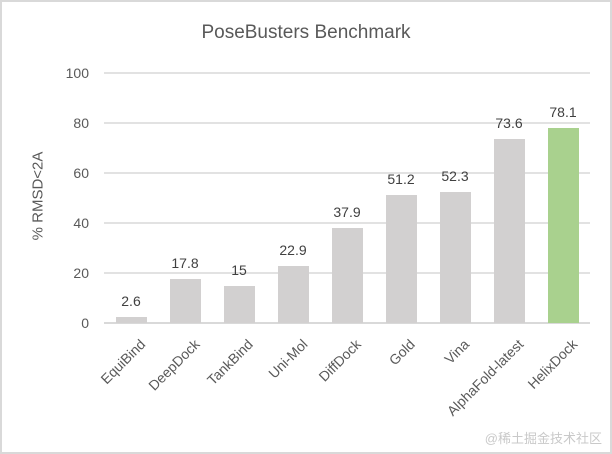 The height and width of the screenshot is (454, 612). What do you see at coordinates (81, 123) in the screenshot?
I see `y-tick-label: 80` at bounding box center [81, 123].